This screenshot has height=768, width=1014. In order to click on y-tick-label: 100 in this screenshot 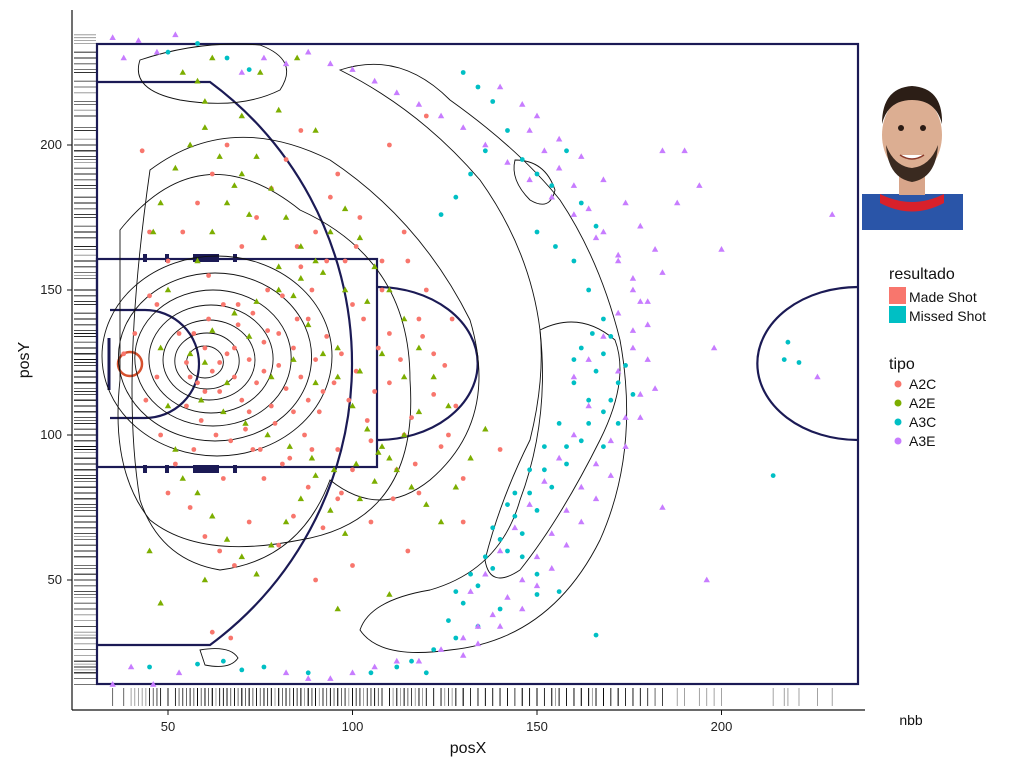, I will do `click(51, 434)`.